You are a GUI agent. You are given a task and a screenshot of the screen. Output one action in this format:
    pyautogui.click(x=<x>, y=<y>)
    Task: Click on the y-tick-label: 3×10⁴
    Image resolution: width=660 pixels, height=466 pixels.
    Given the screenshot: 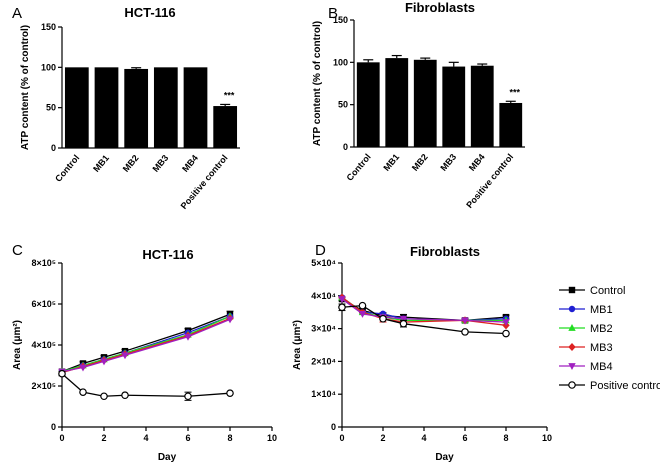 What is the action you would take?
    pyautogui.click(x=323, y=329)
    